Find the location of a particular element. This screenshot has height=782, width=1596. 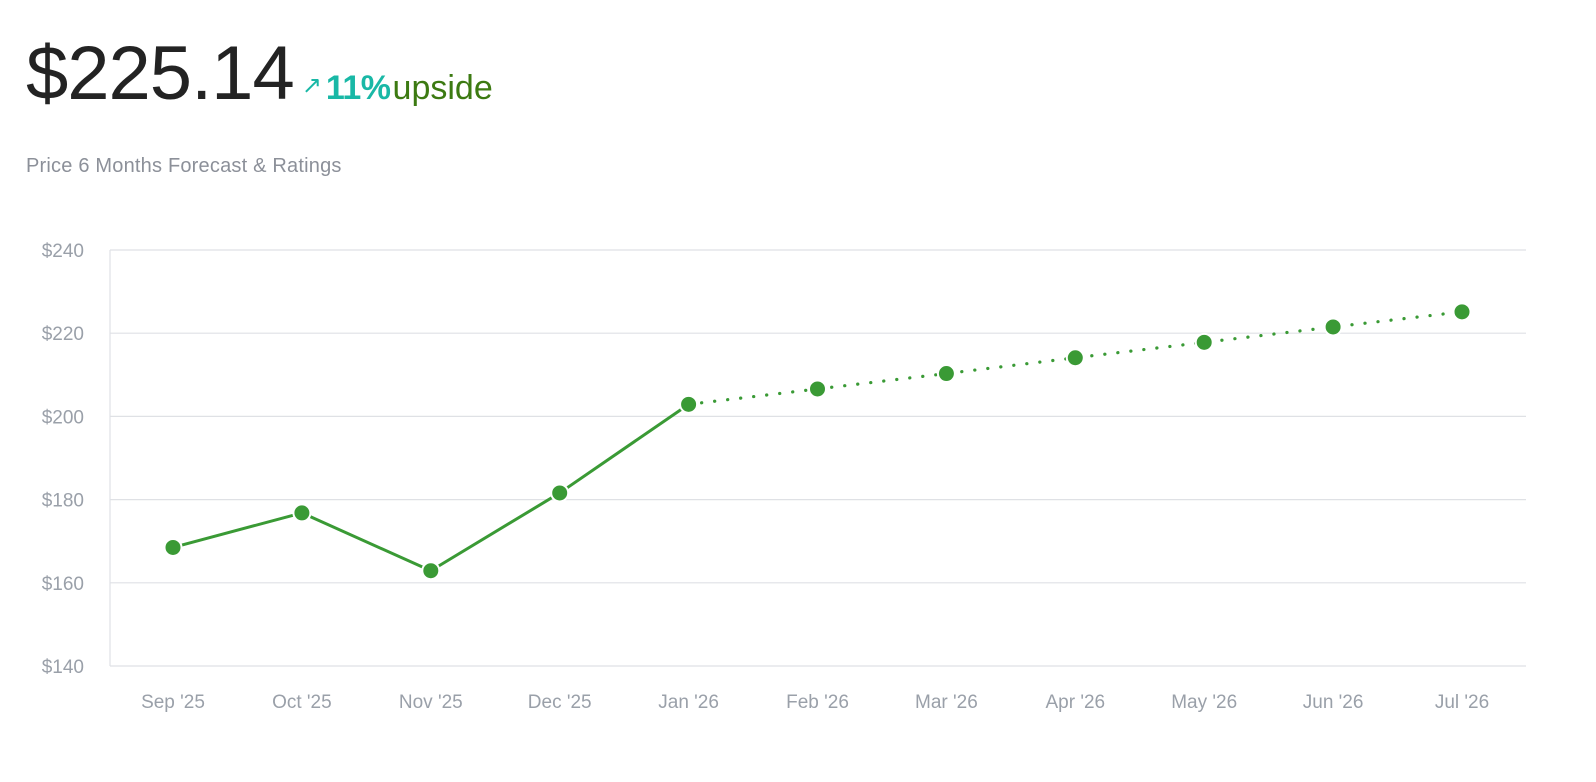

x-tick-label: Jul '26 is located at coordinates (1462, 702).